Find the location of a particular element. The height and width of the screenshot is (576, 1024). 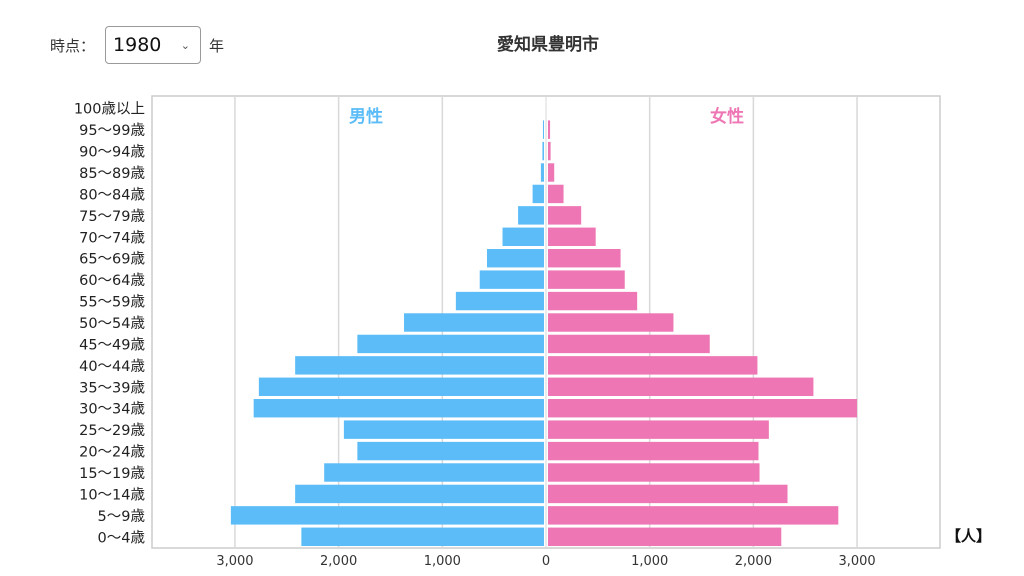

age-group-label: 5〜9歳 is located at coordinates (121, 516).